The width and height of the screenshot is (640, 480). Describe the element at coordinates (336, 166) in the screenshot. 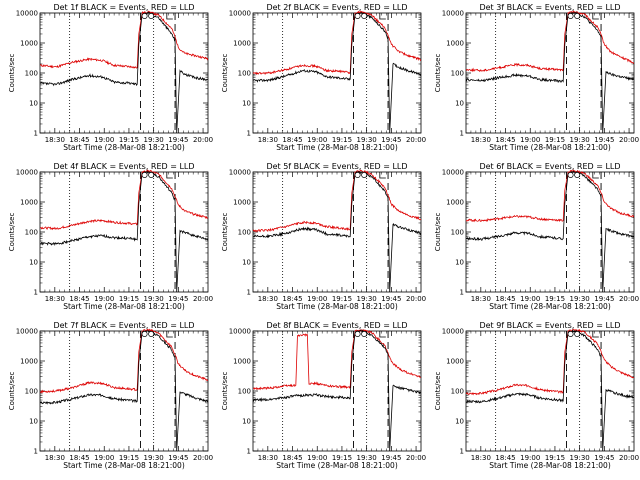

I see `panel-title: Det 5f BLACK = Events, RED = LLD` at that location.